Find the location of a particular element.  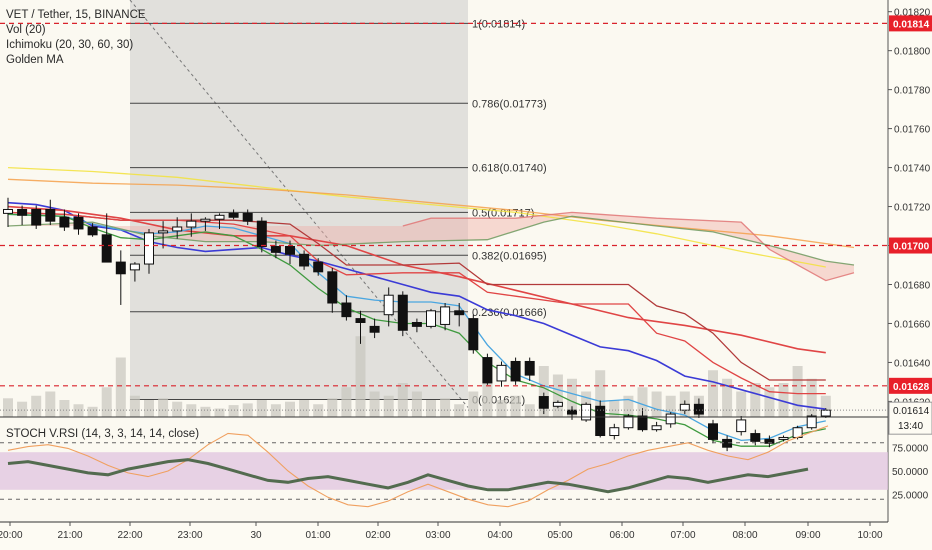

time-tick-label: 08:00 is located at coordinates (744, 535).